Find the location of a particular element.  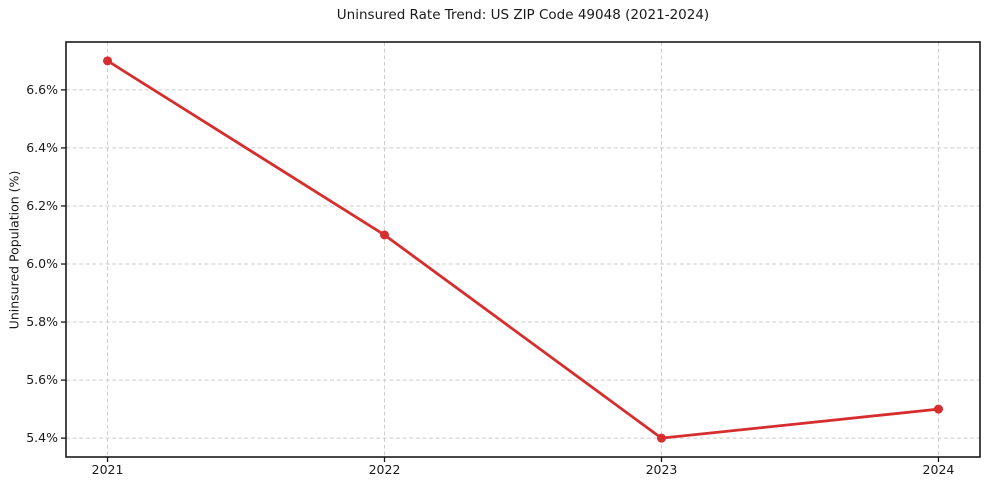

y-tick-label: 5.6% is located at coordinates (42, 380).